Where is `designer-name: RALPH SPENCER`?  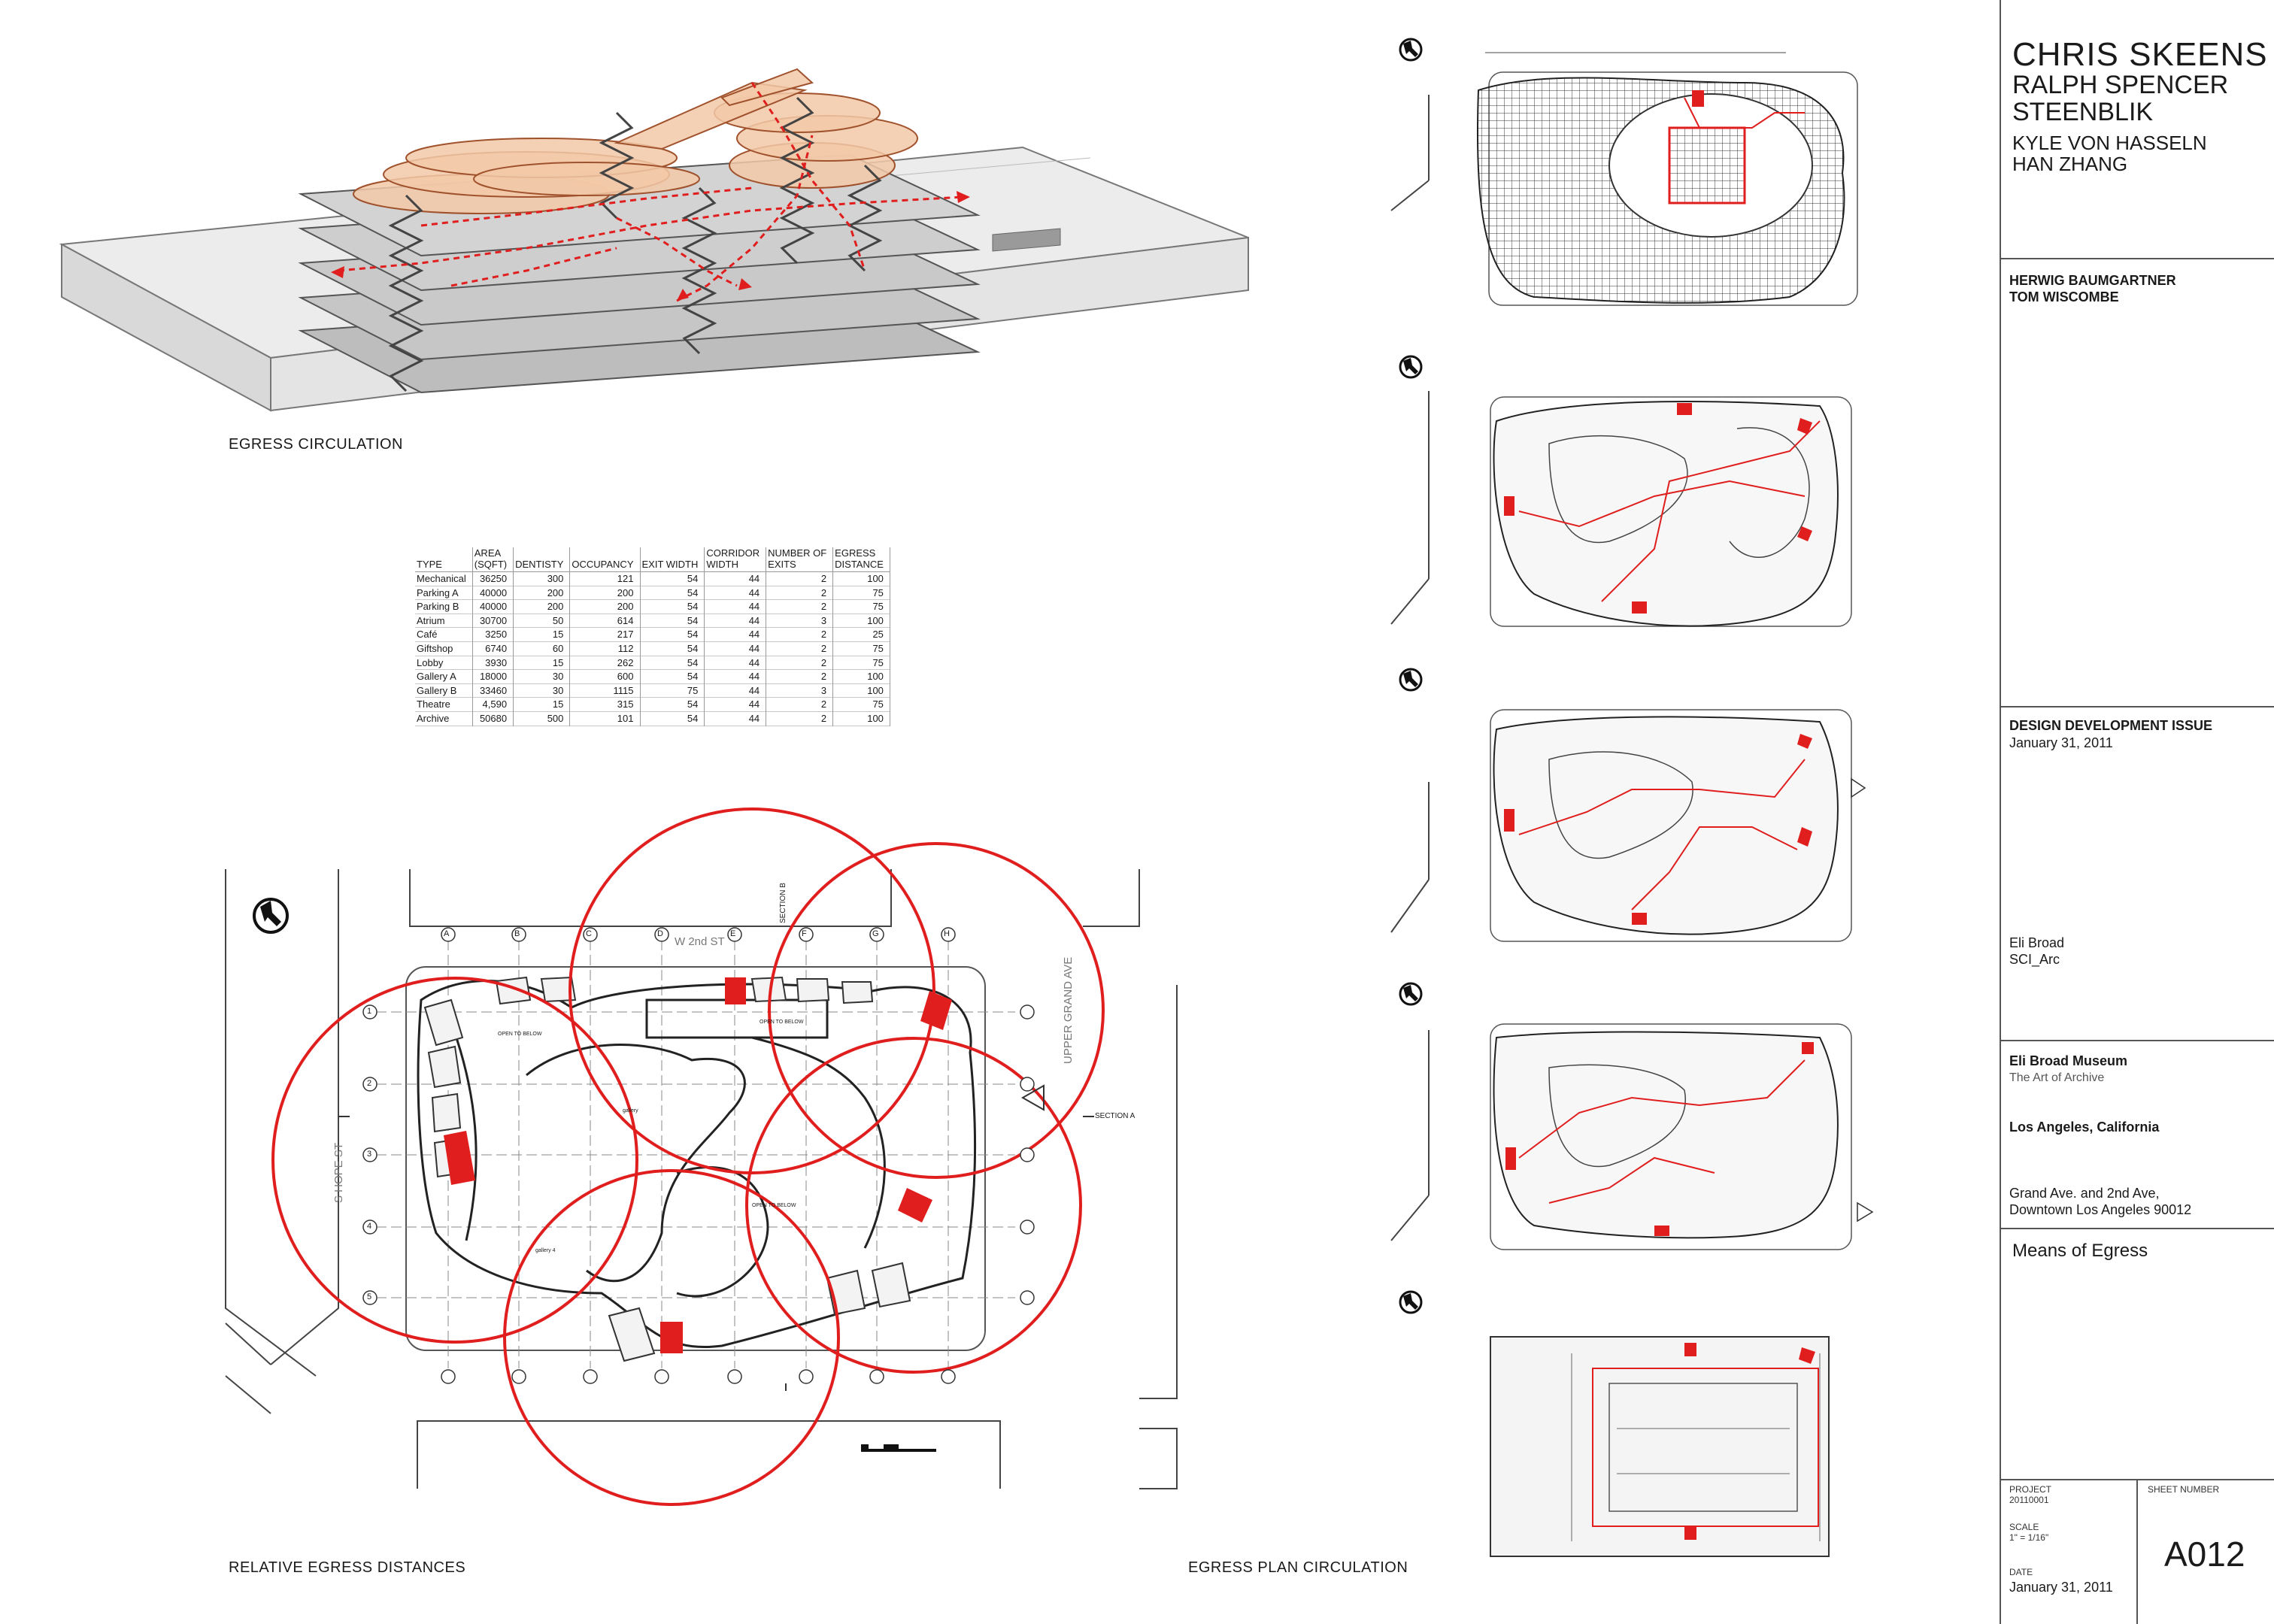 designer-name: RALPH SPENCER is located at coordinates (2120, 85).